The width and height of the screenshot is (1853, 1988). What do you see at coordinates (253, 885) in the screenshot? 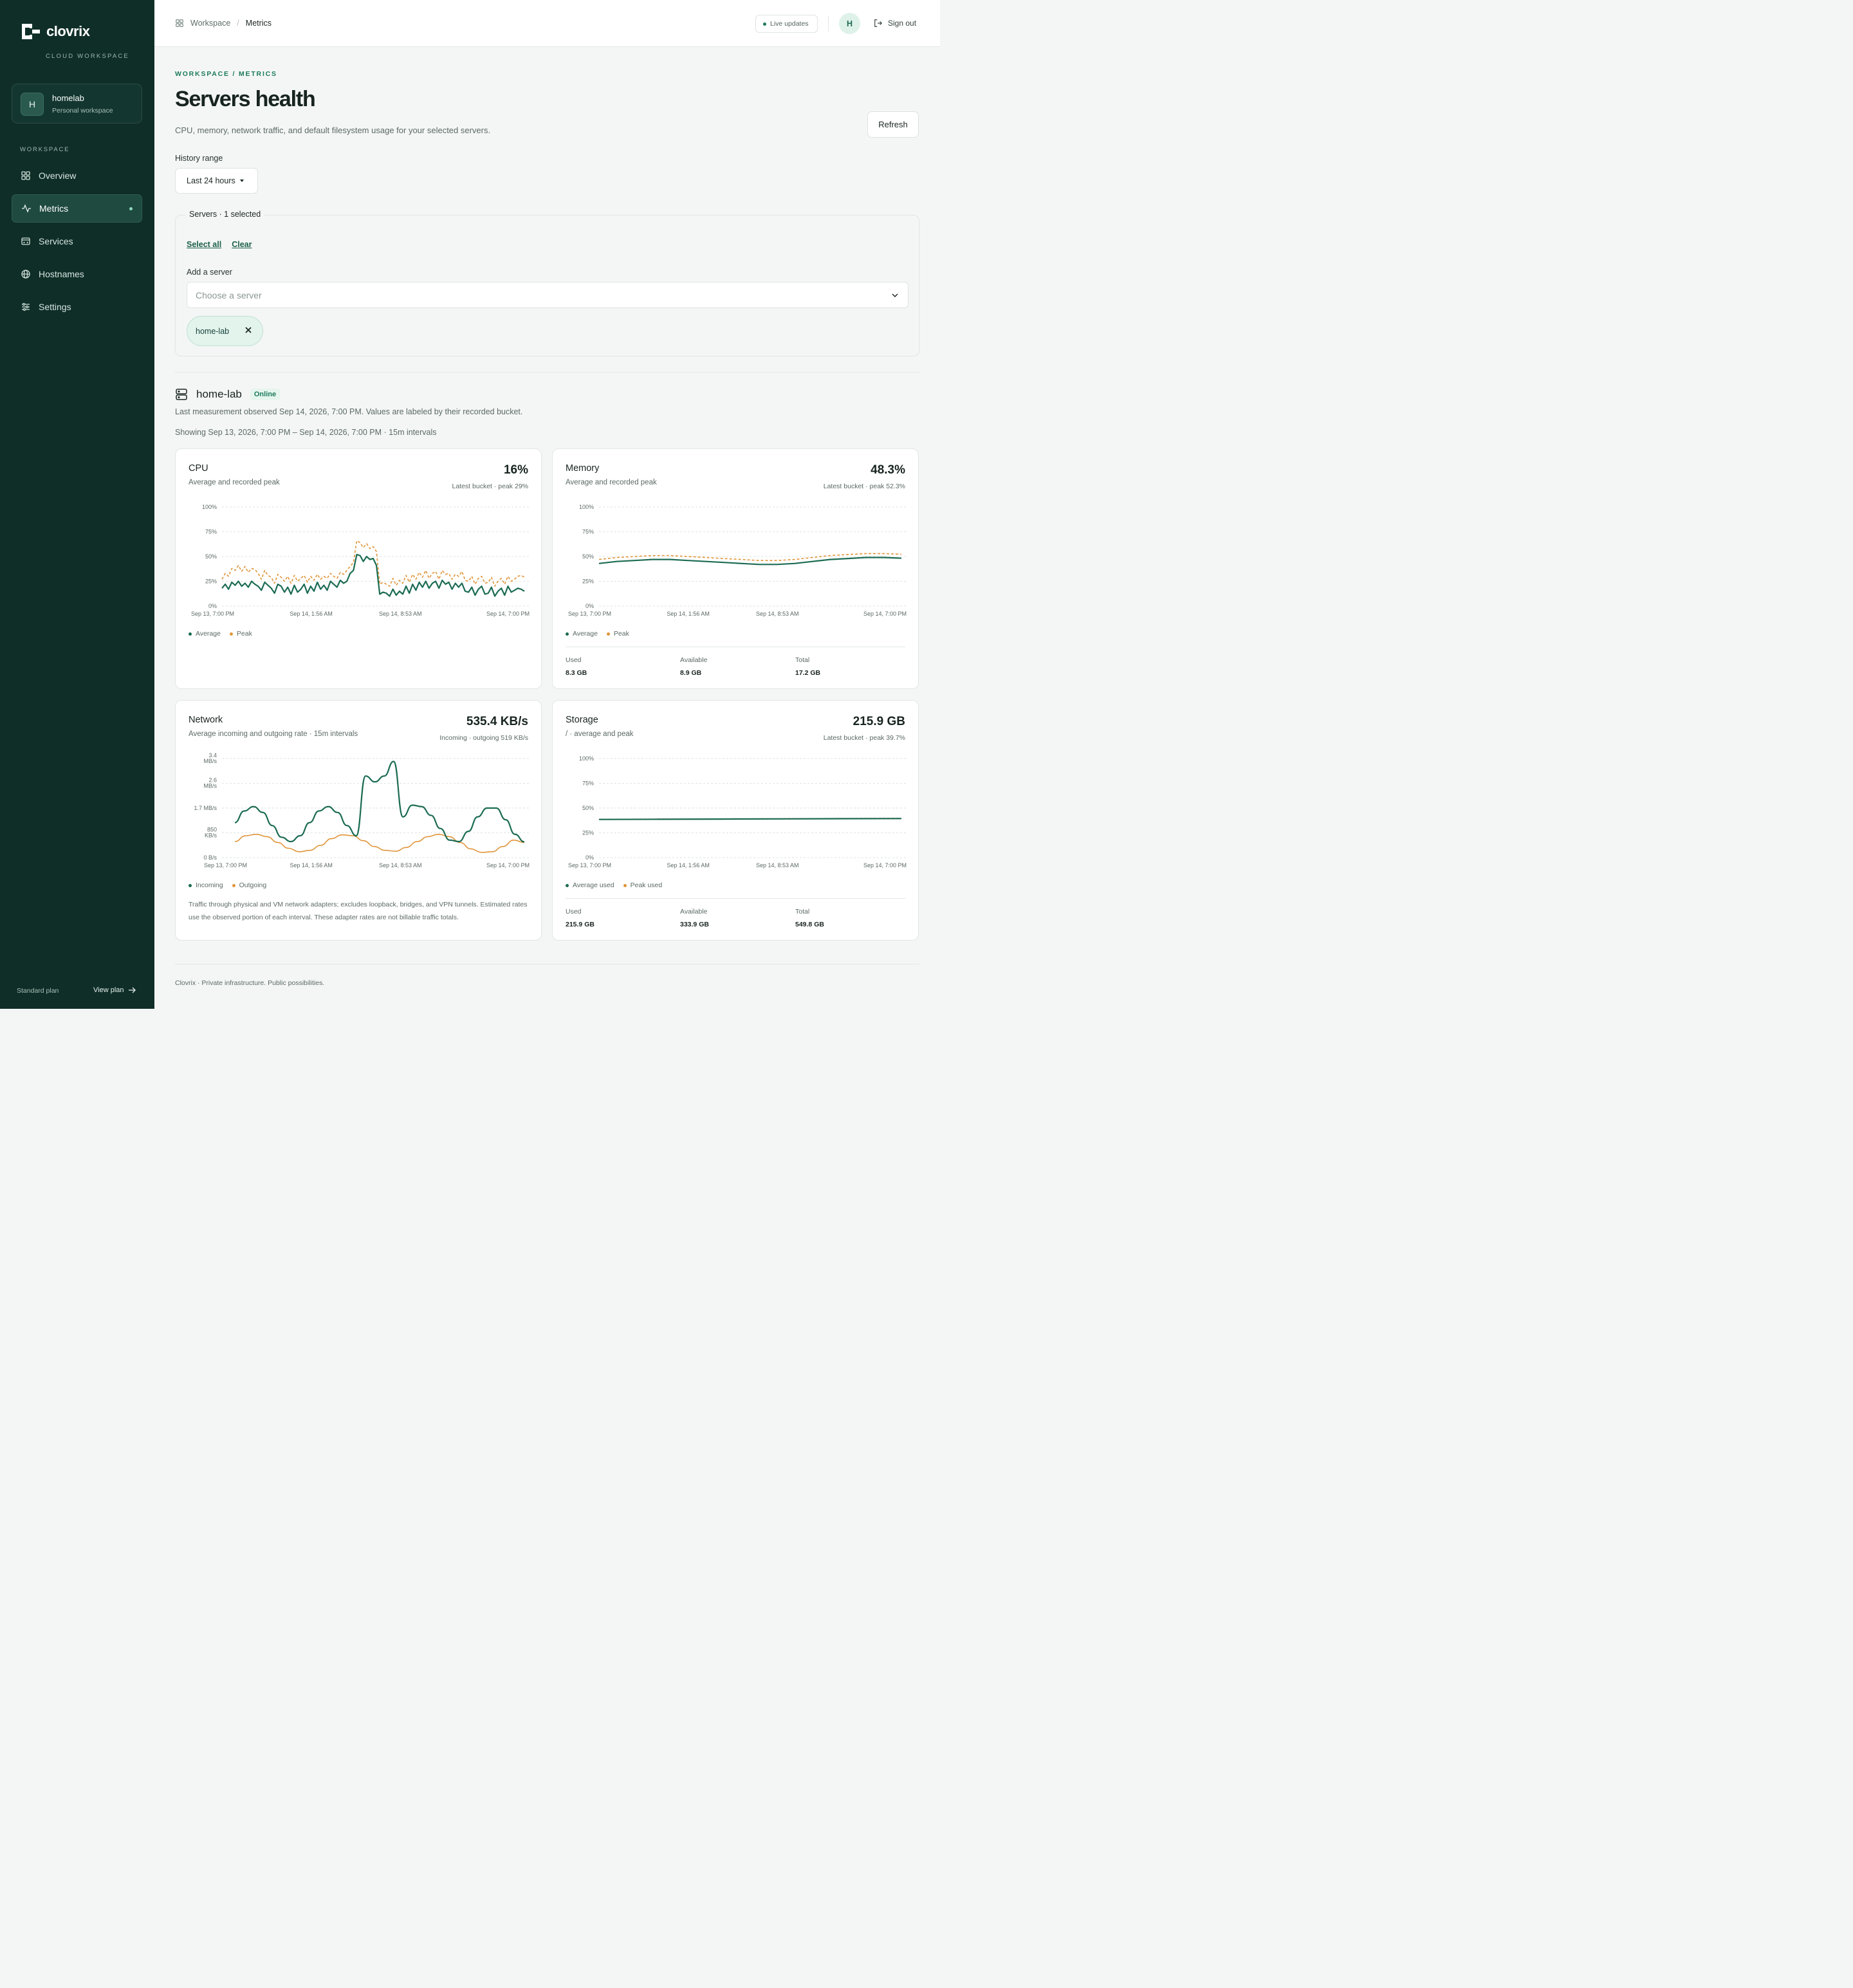
I see `legend-label: Outgoing` at bounding box center [253, 885].